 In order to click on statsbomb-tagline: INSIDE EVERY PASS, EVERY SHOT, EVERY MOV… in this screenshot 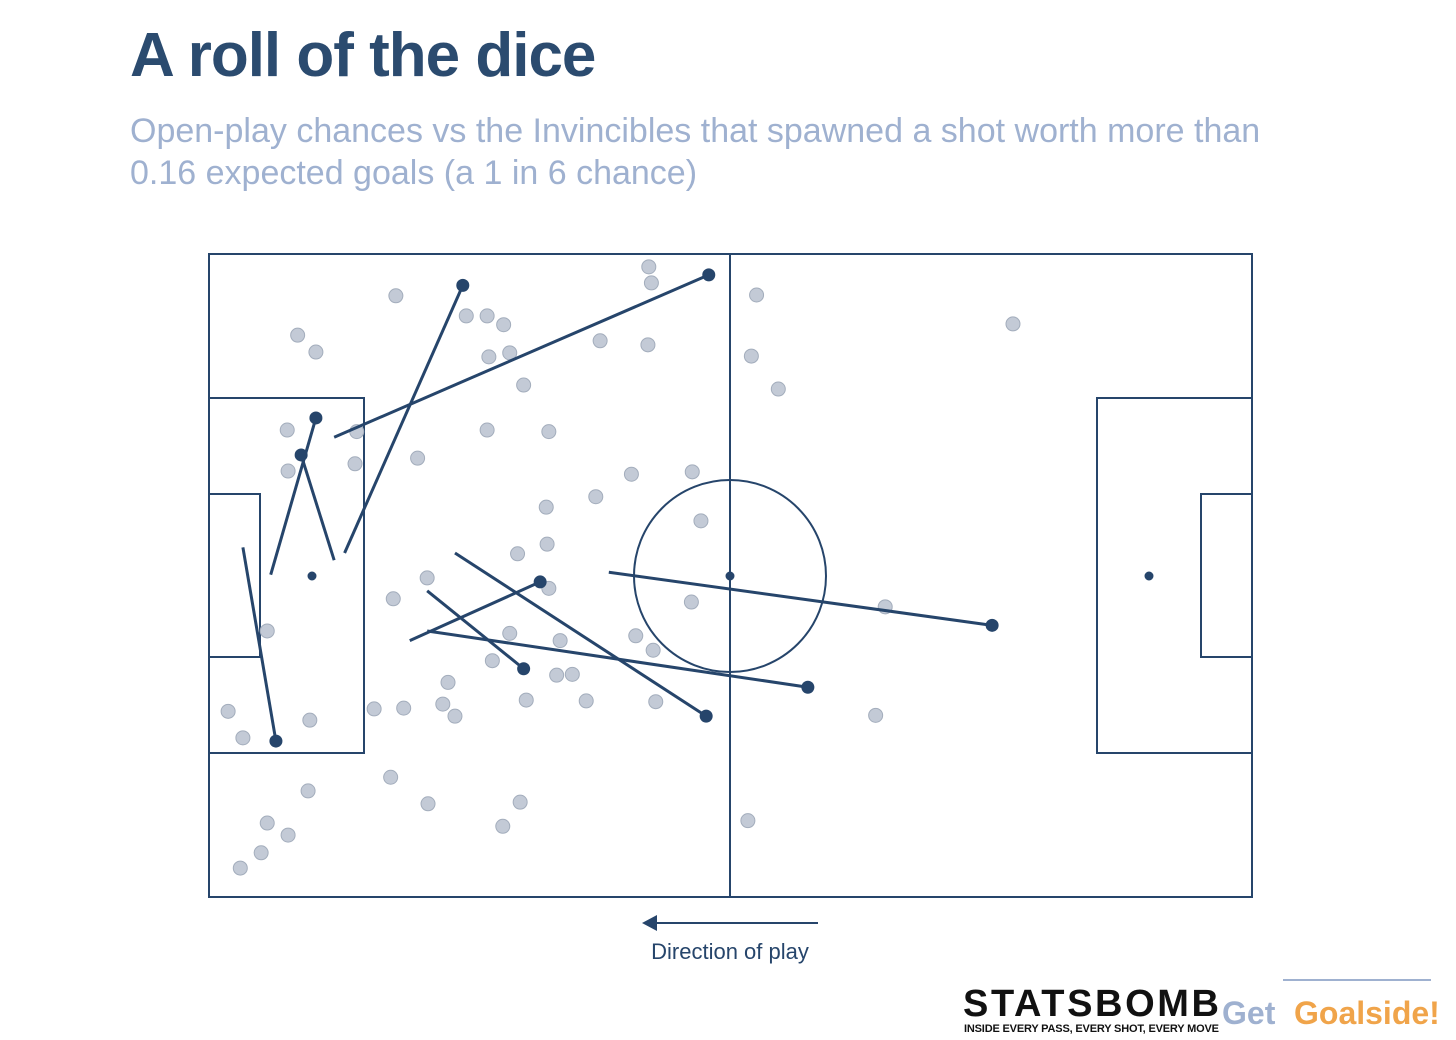, I will do `click(1091, 1029)`.